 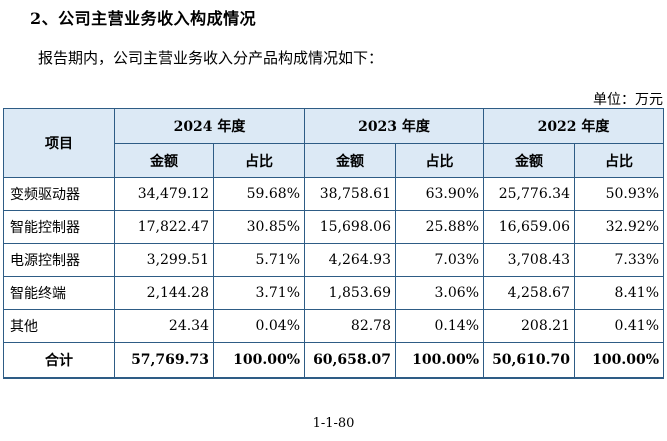 I want to click on cell-amount-2023: 15,698.06, so click(x=350, y=227).